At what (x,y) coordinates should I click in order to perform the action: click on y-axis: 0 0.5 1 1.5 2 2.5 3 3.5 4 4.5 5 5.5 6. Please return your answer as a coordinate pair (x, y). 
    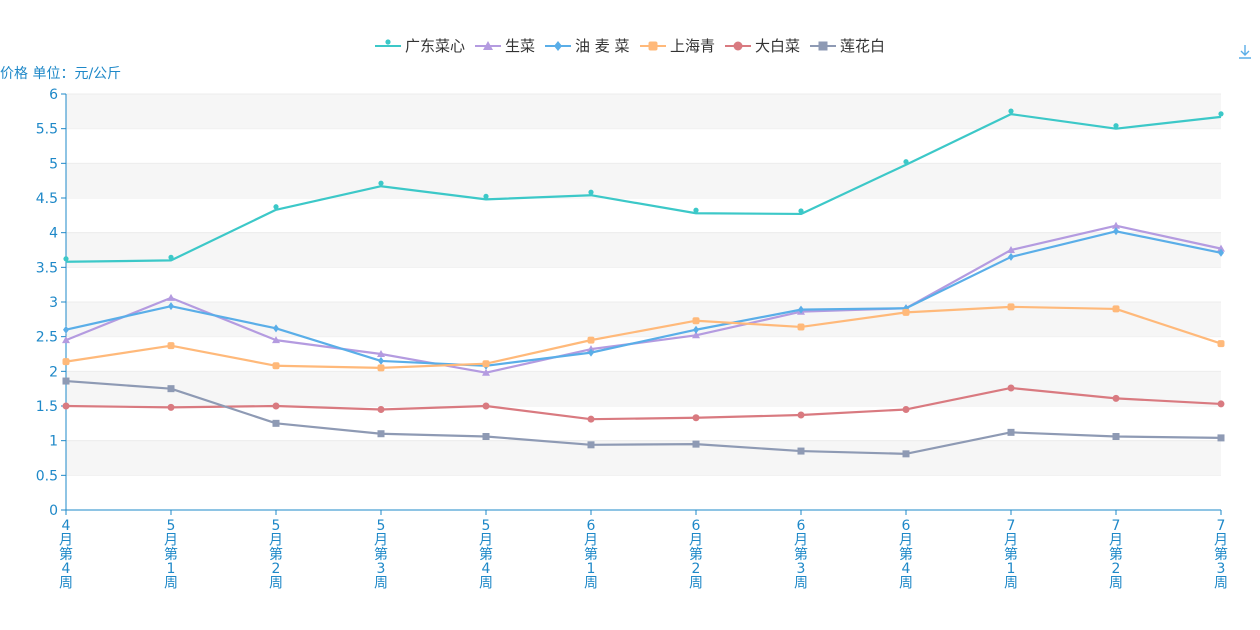
    Looking at the image, I should click on (51, 303).